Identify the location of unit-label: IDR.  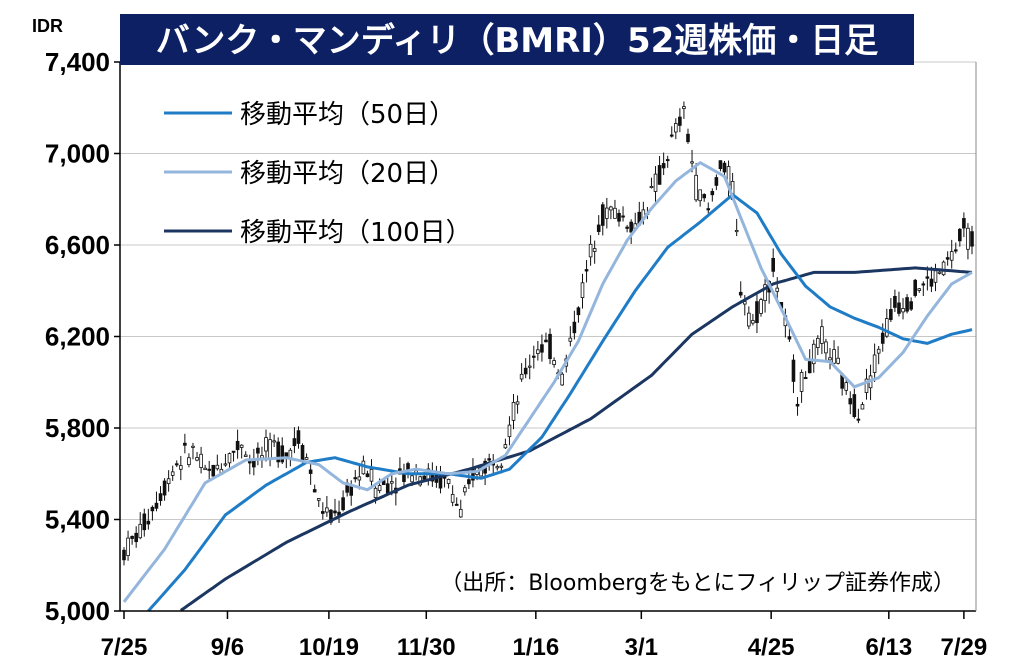
(47, 26).